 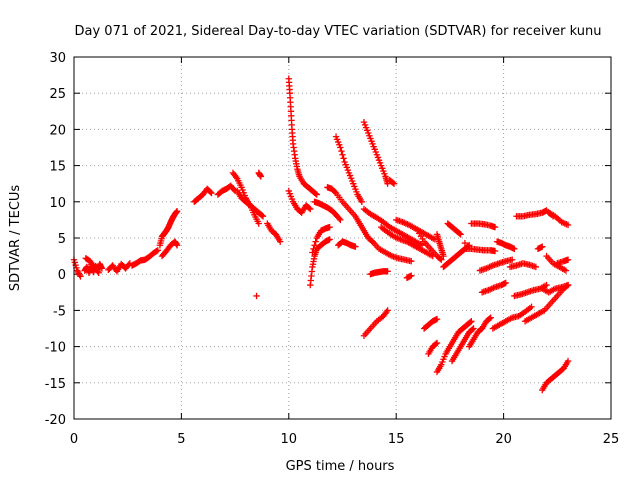 I want to click on series-seg23, so click(x=375, y=152).